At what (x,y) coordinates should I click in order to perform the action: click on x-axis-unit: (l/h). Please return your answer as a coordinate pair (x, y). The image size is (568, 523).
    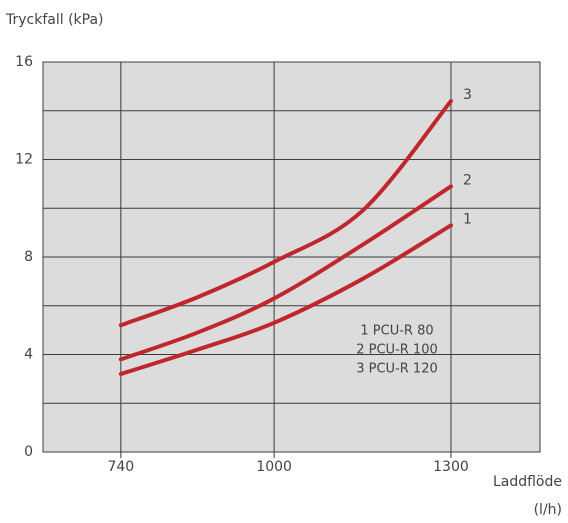
    Looking at the image, I should click on (548, 510).